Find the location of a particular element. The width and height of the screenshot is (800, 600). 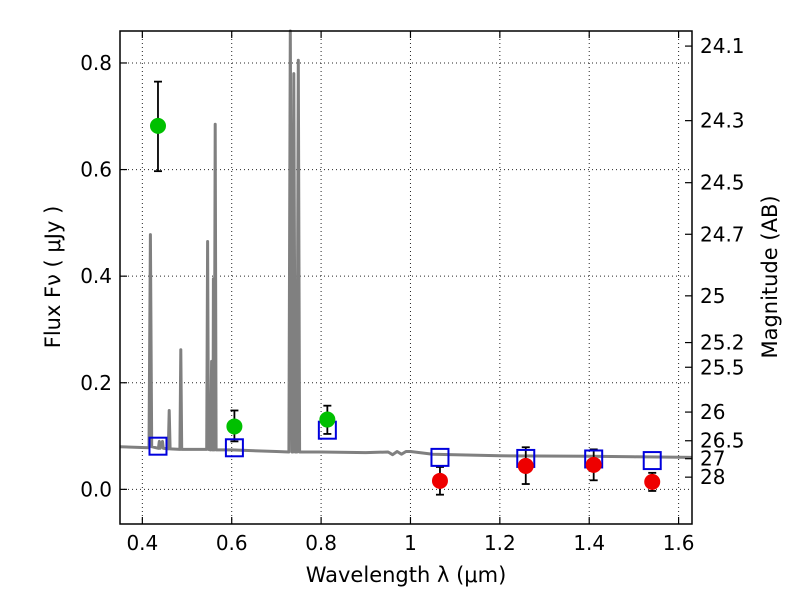

magnitude-tick-label: 25.2 is located at coordinates (722, 343).